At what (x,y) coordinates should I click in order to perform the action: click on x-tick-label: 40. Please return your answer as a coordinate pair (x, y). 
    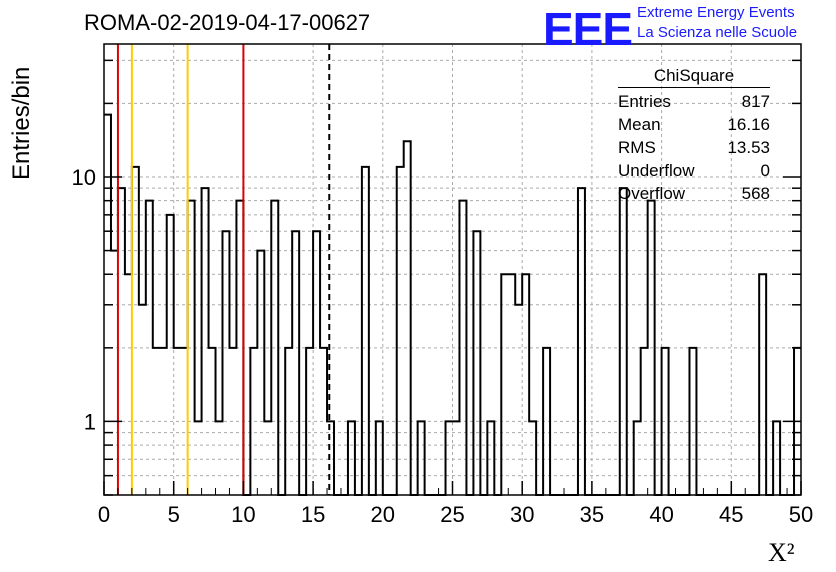
    Looking at the image, I should click on (661, 514).